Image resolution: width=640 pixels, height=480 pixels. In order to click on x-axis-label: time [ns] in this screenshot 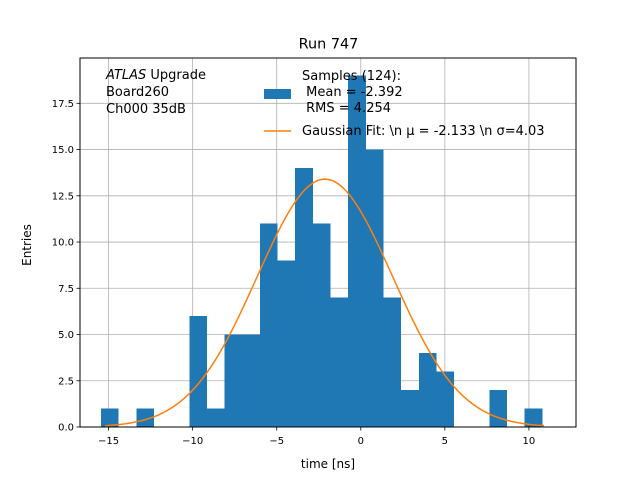, I will do `click(328, 464)`.